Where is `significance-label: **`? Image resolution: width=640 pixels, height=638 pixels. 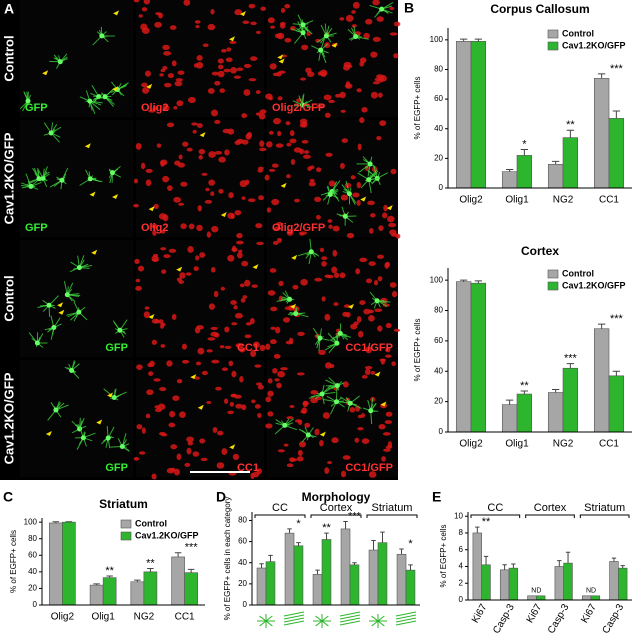
significance-label: ** is located at coordinates (150, 563).